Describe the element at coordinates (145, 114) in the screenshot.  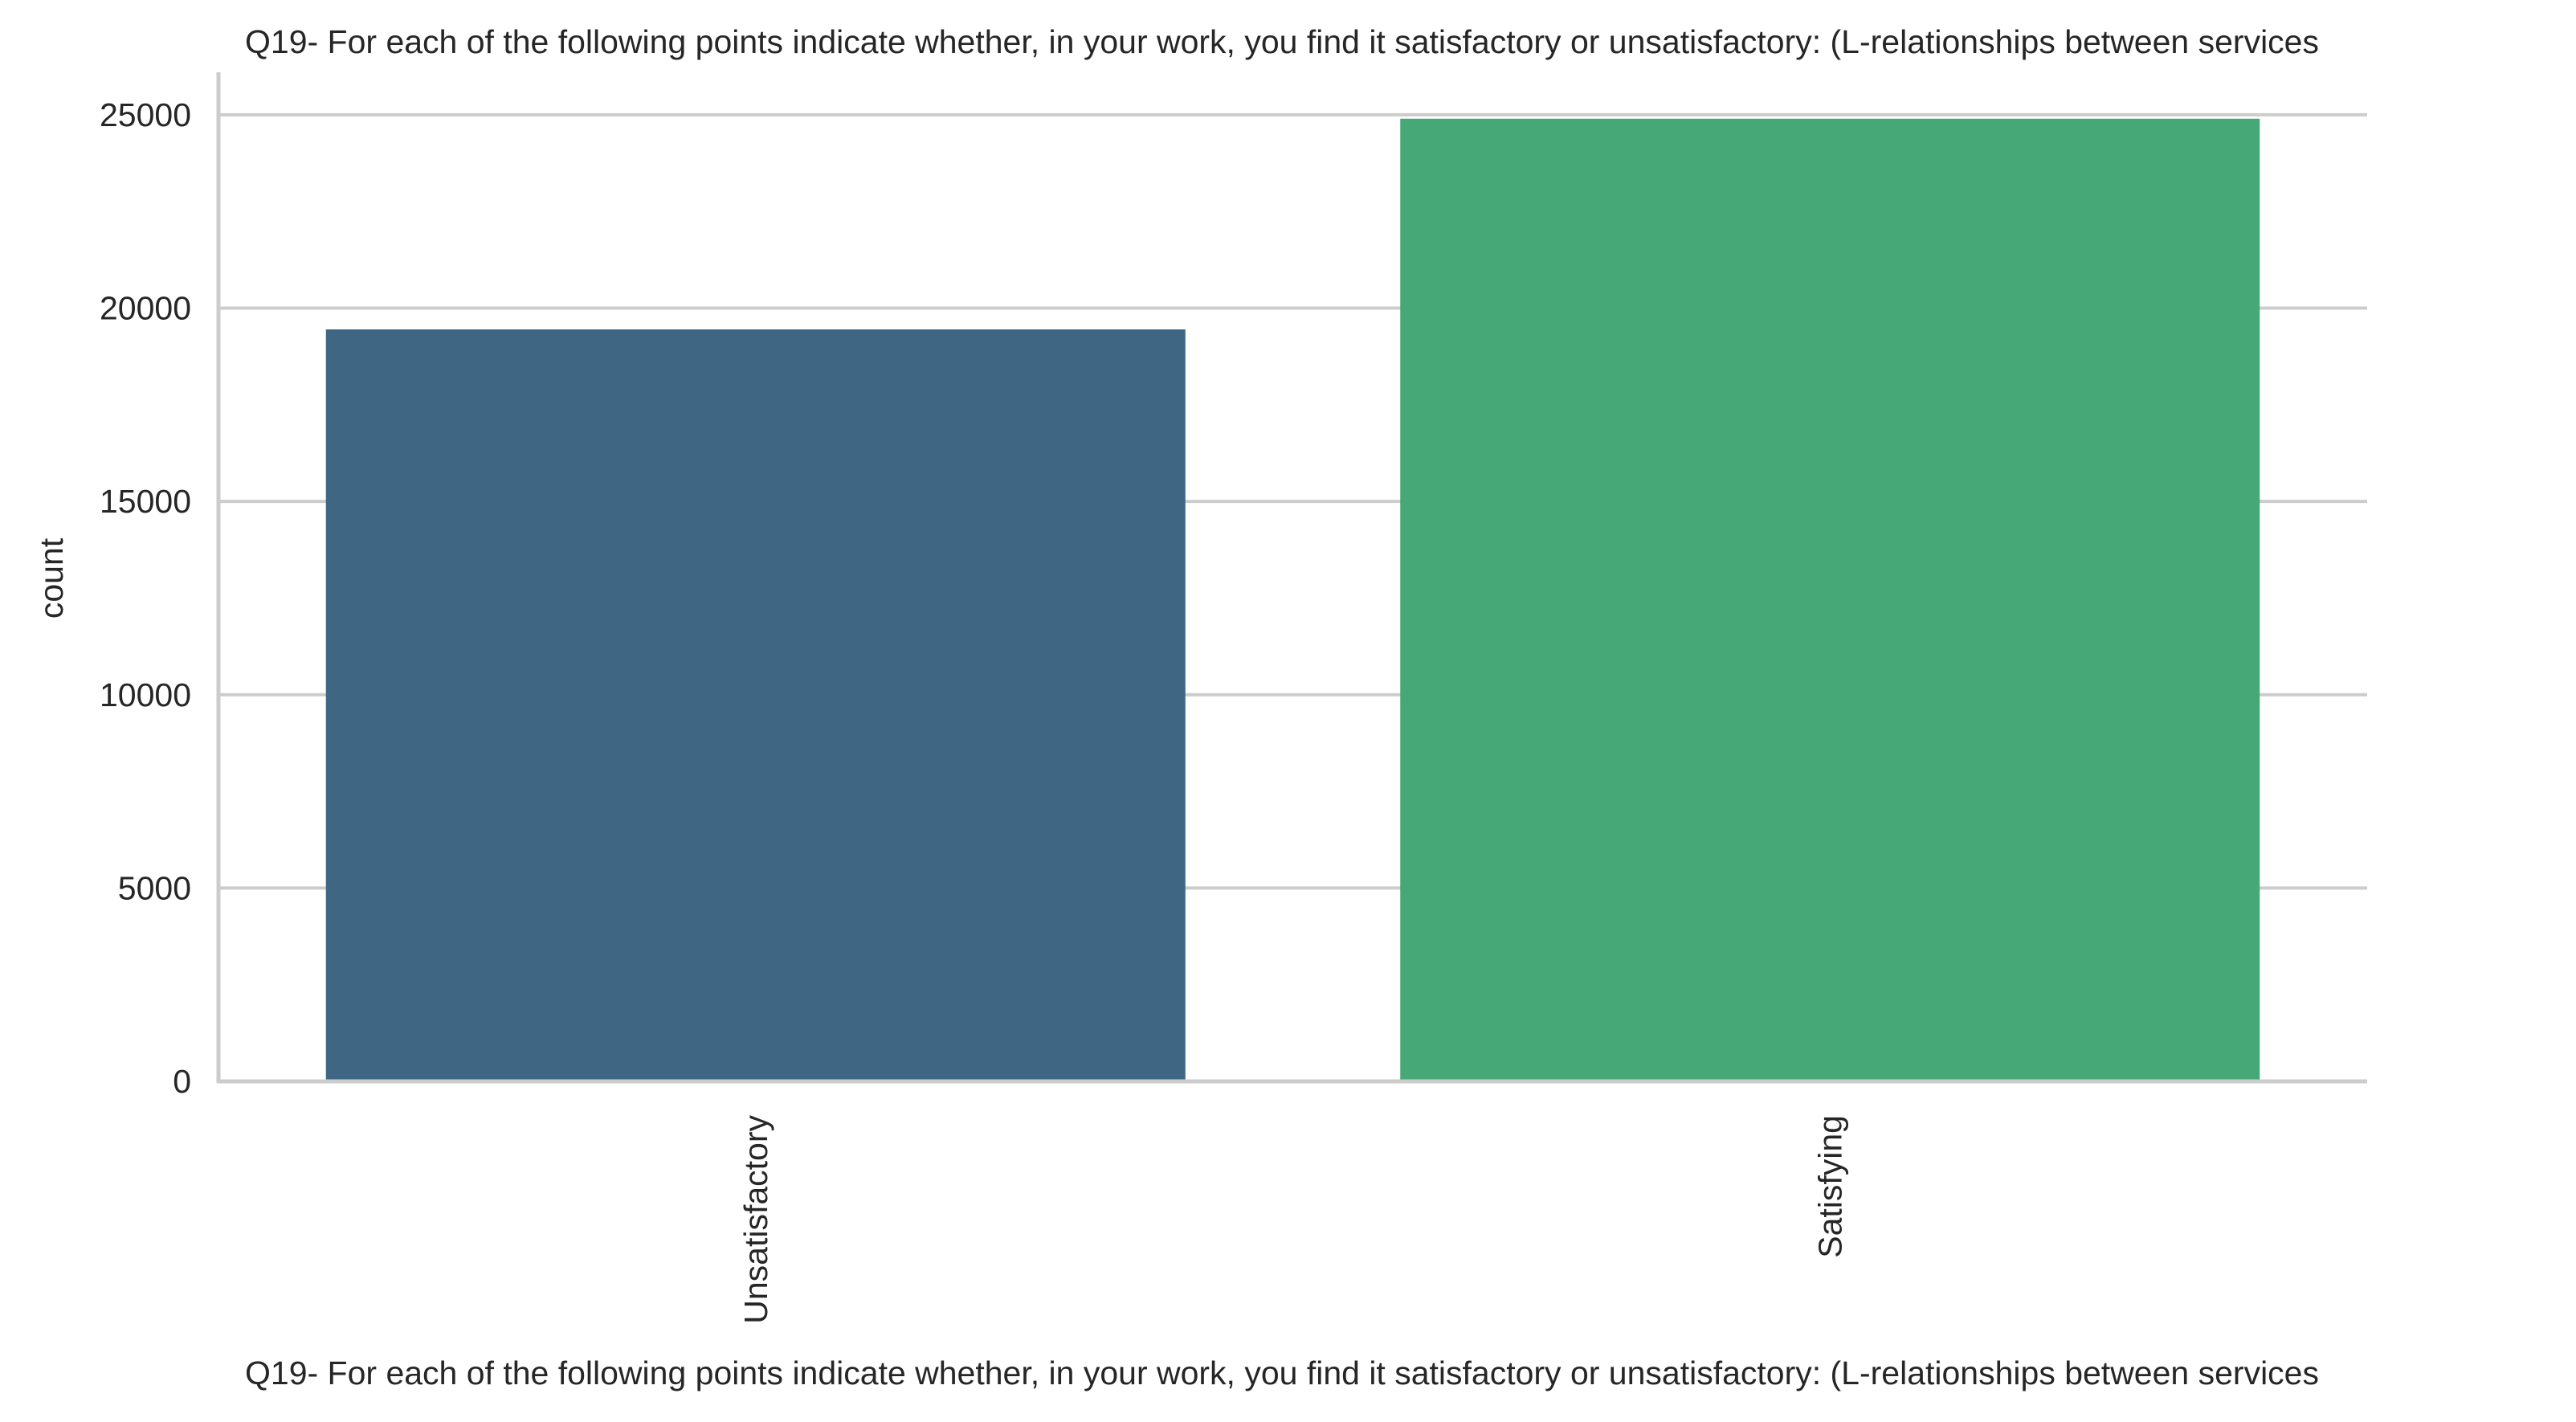
I see `y-tick-label: 25000` at that location.